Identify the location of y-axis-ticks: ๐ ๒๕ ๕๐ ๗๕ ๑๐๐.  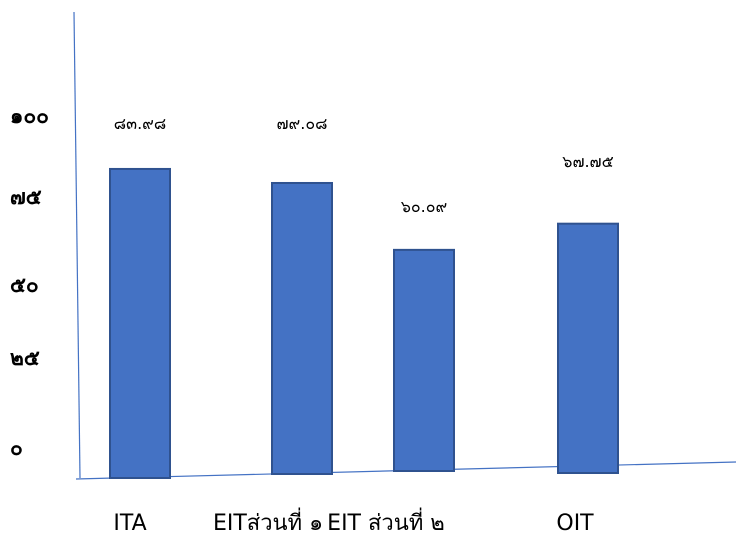
(29, 282).